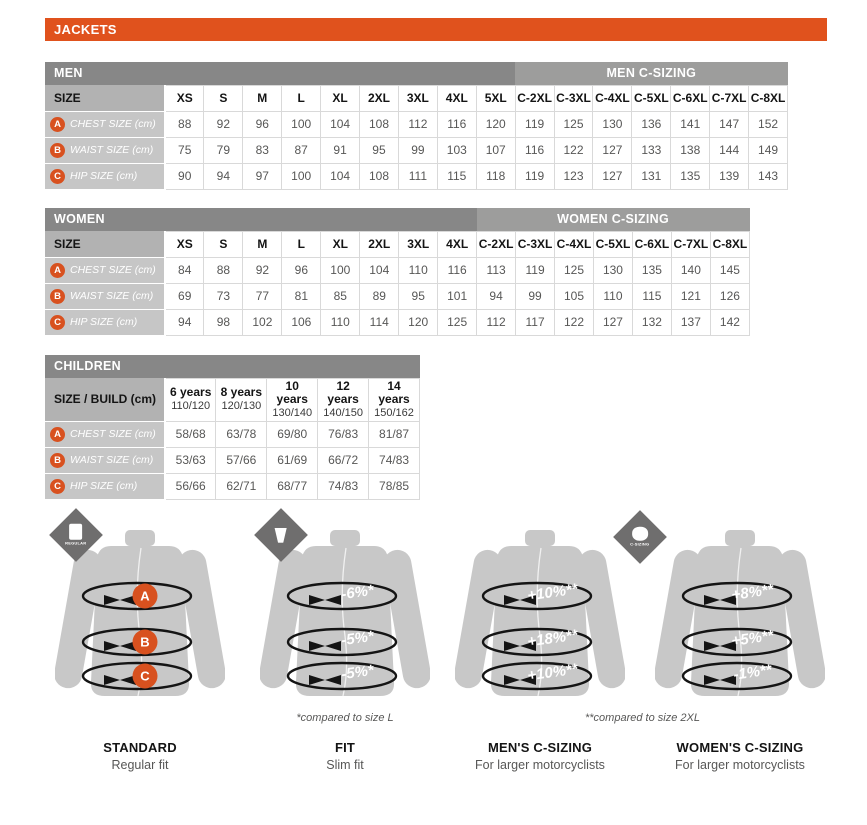 This screenshot has height=825, width=867. I want to click on value-cell: 107, so click(495, 150).